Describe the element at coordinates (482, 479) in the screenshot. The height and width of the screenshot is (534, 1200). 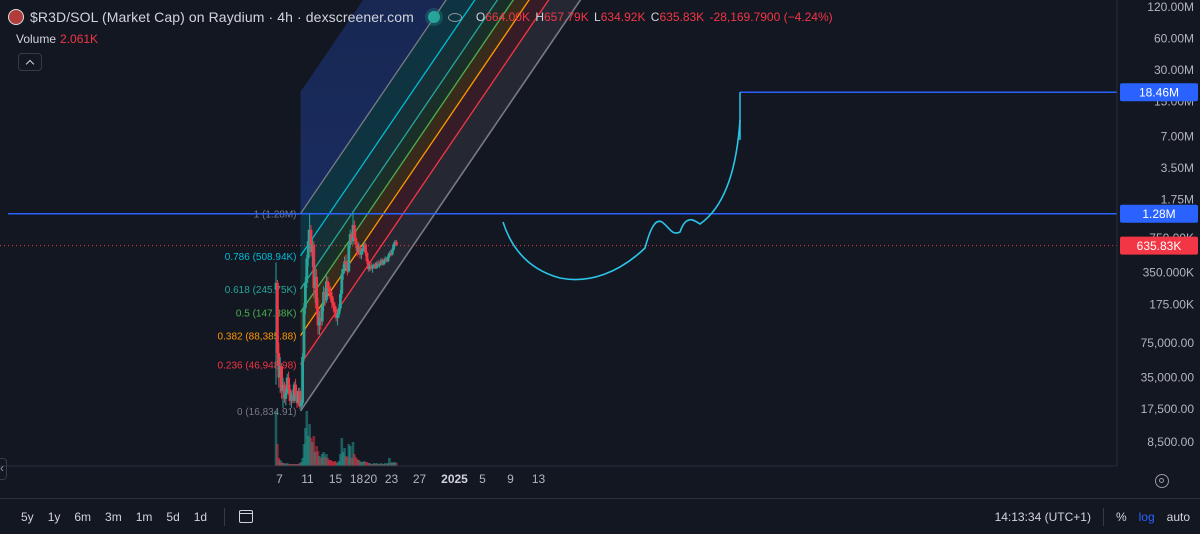
I see `time-tick-label: 5` at that location.